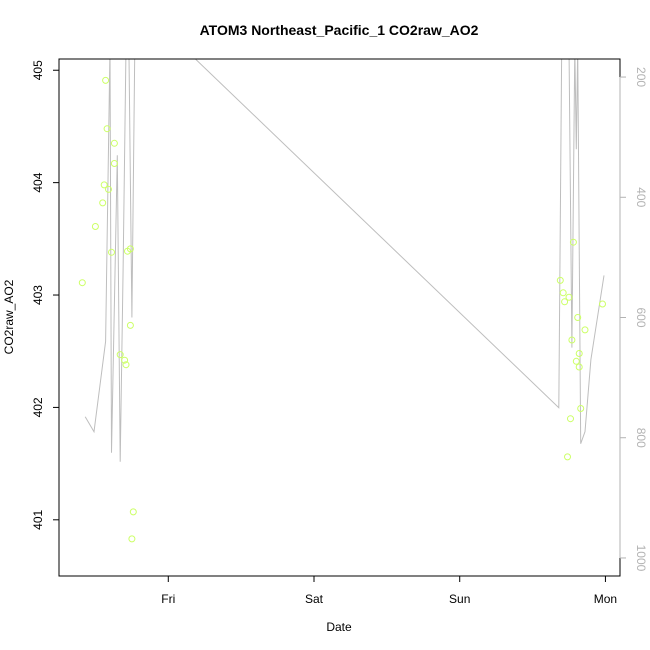  What do you see at coordinates (38, 295) in the screenshot?
I see `y-tick-label: 403` at bounding box center [38, 295].